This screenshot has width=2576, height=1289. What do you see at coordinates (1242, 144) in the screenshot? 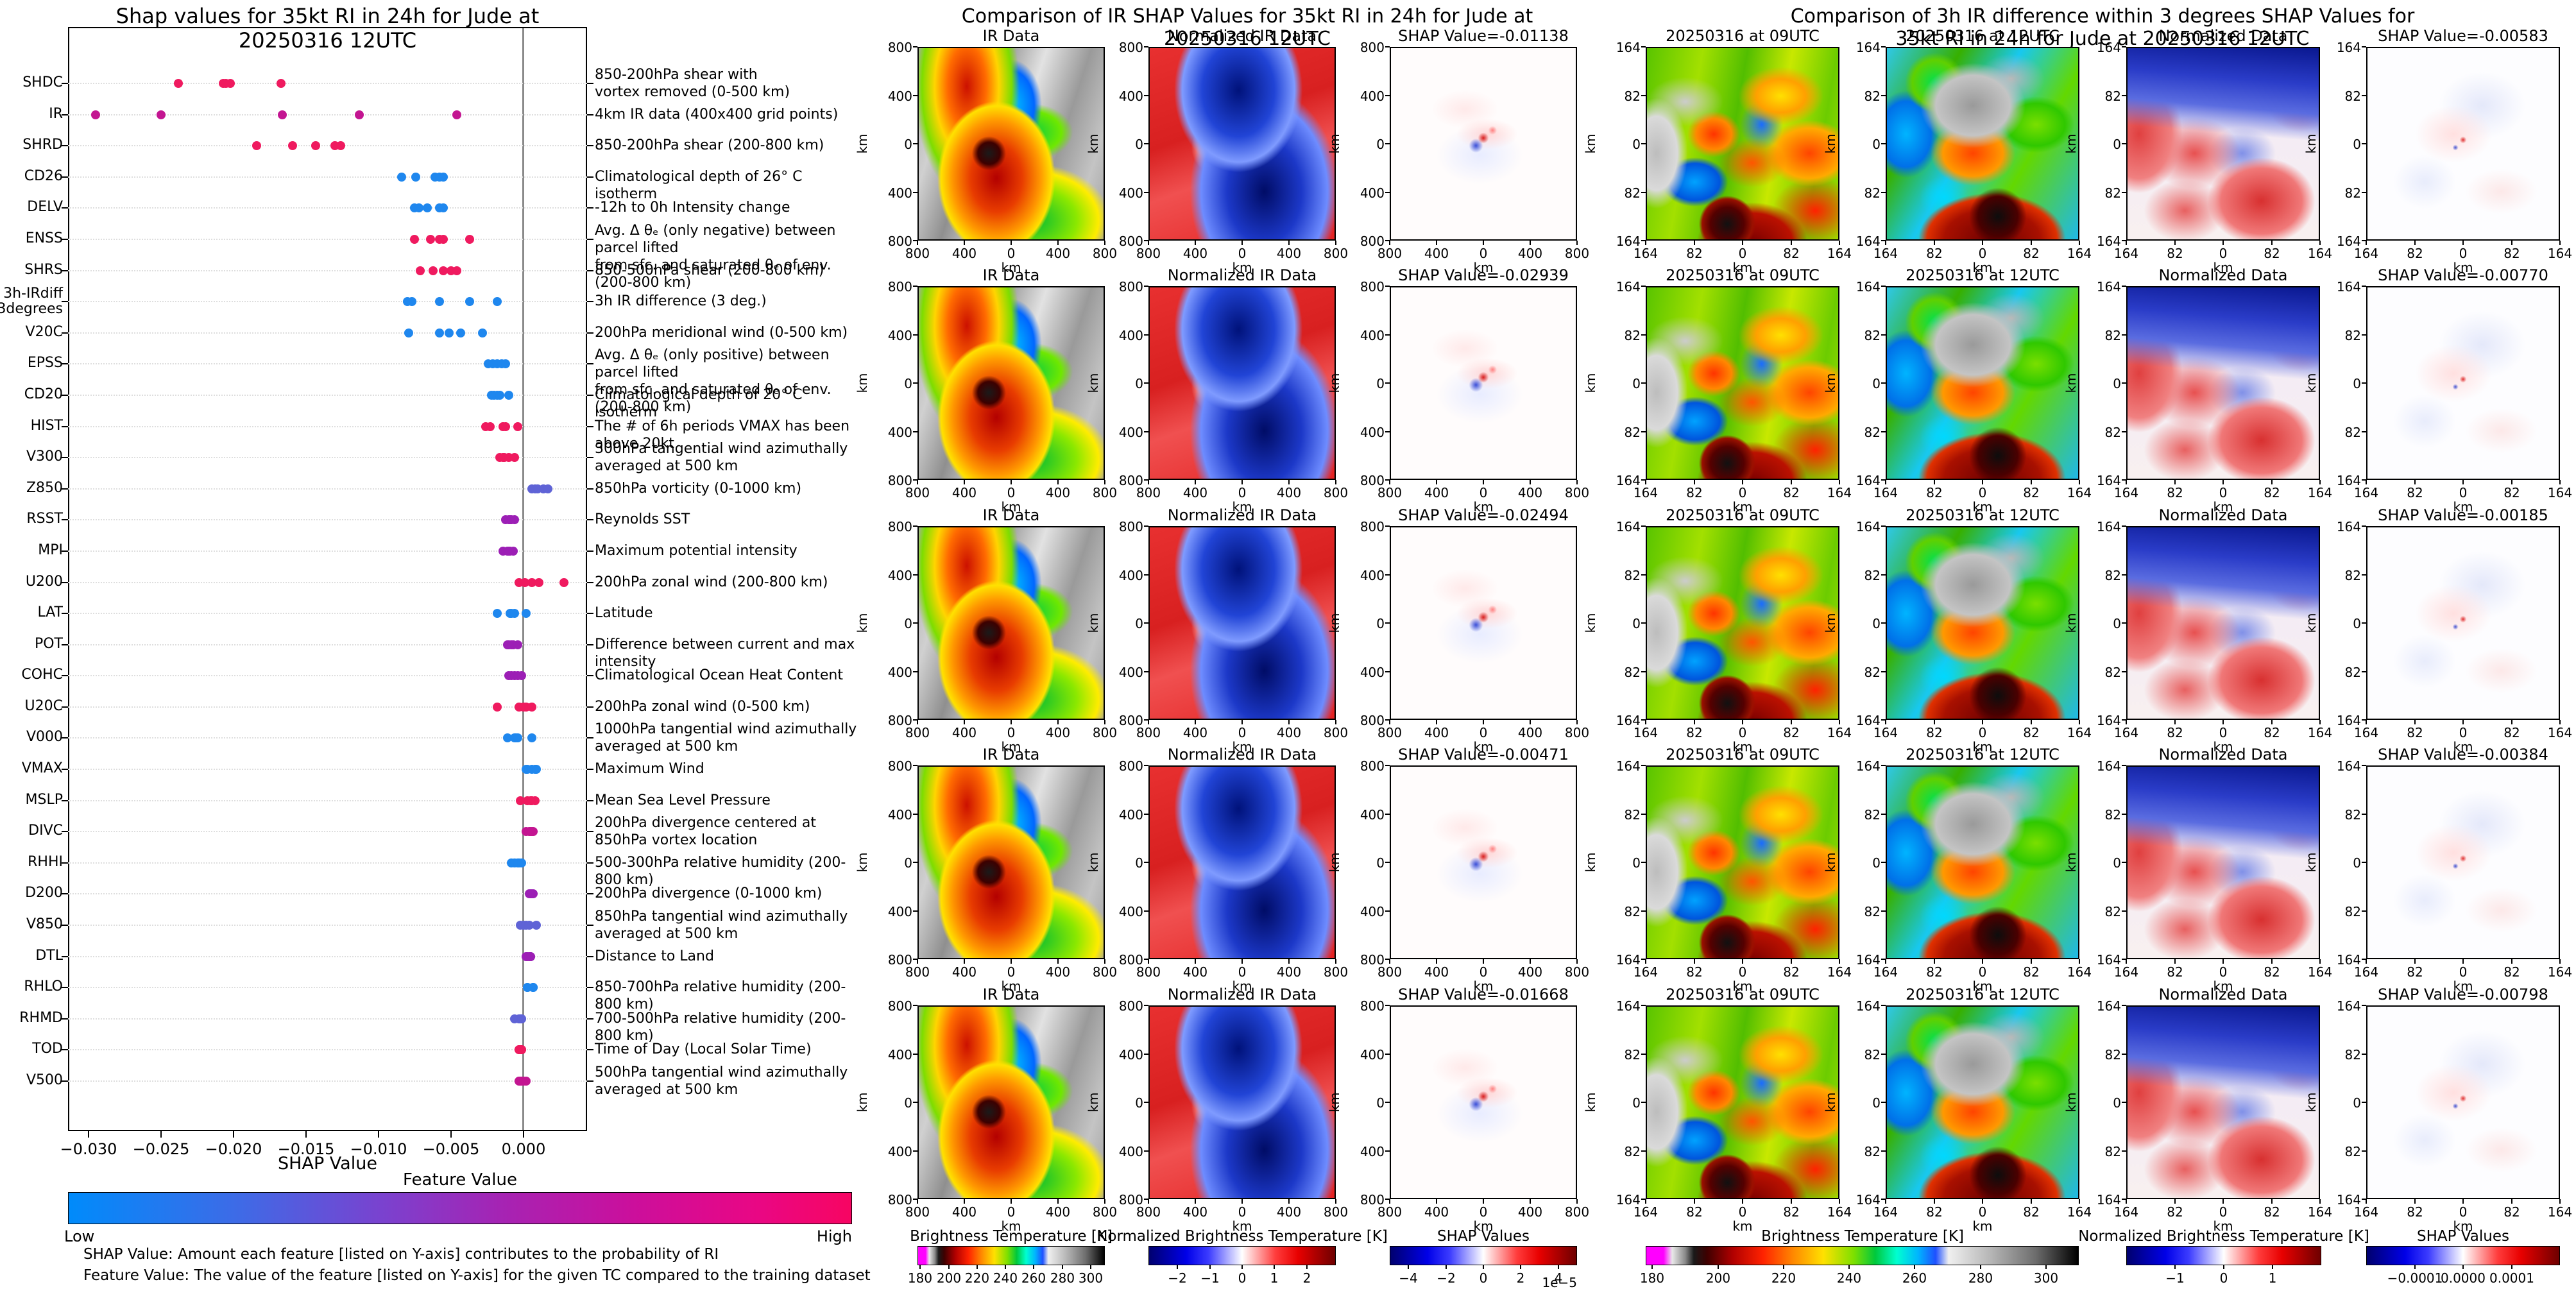
I see `map-panel-ir-r1c2` at bounding box center [1242, 144].